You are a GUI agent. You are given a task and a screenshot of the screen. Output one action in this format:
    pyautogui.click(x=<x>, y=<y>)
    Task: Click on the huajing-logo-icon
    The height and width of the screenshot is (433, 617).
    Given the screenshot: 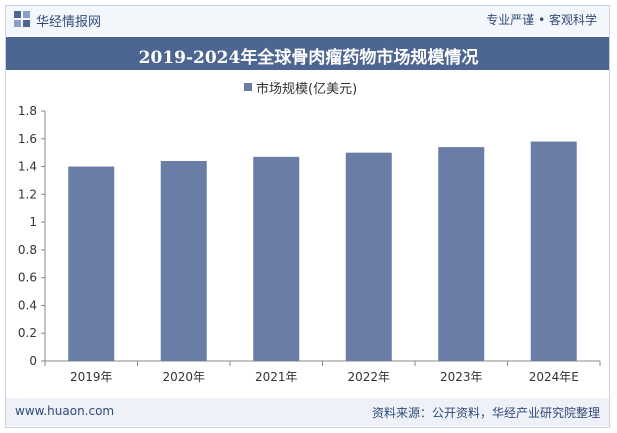 What is the action you would take?
    pyautogui.click(x=22, y=19)
    